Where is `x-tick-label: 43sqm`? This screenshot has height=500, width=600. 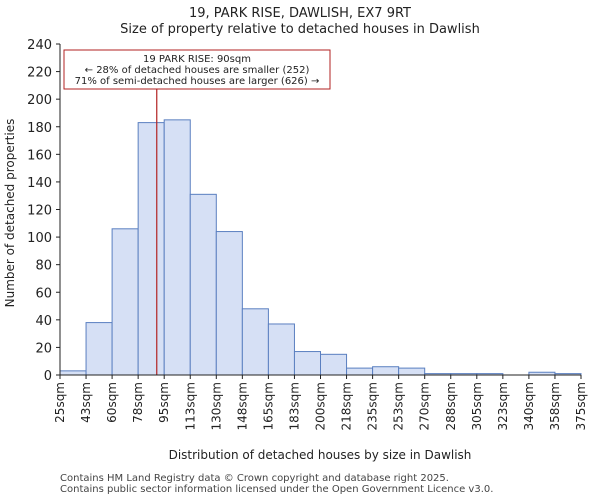 x-tick-label: 43sqm is located at coordinates (86, 402).